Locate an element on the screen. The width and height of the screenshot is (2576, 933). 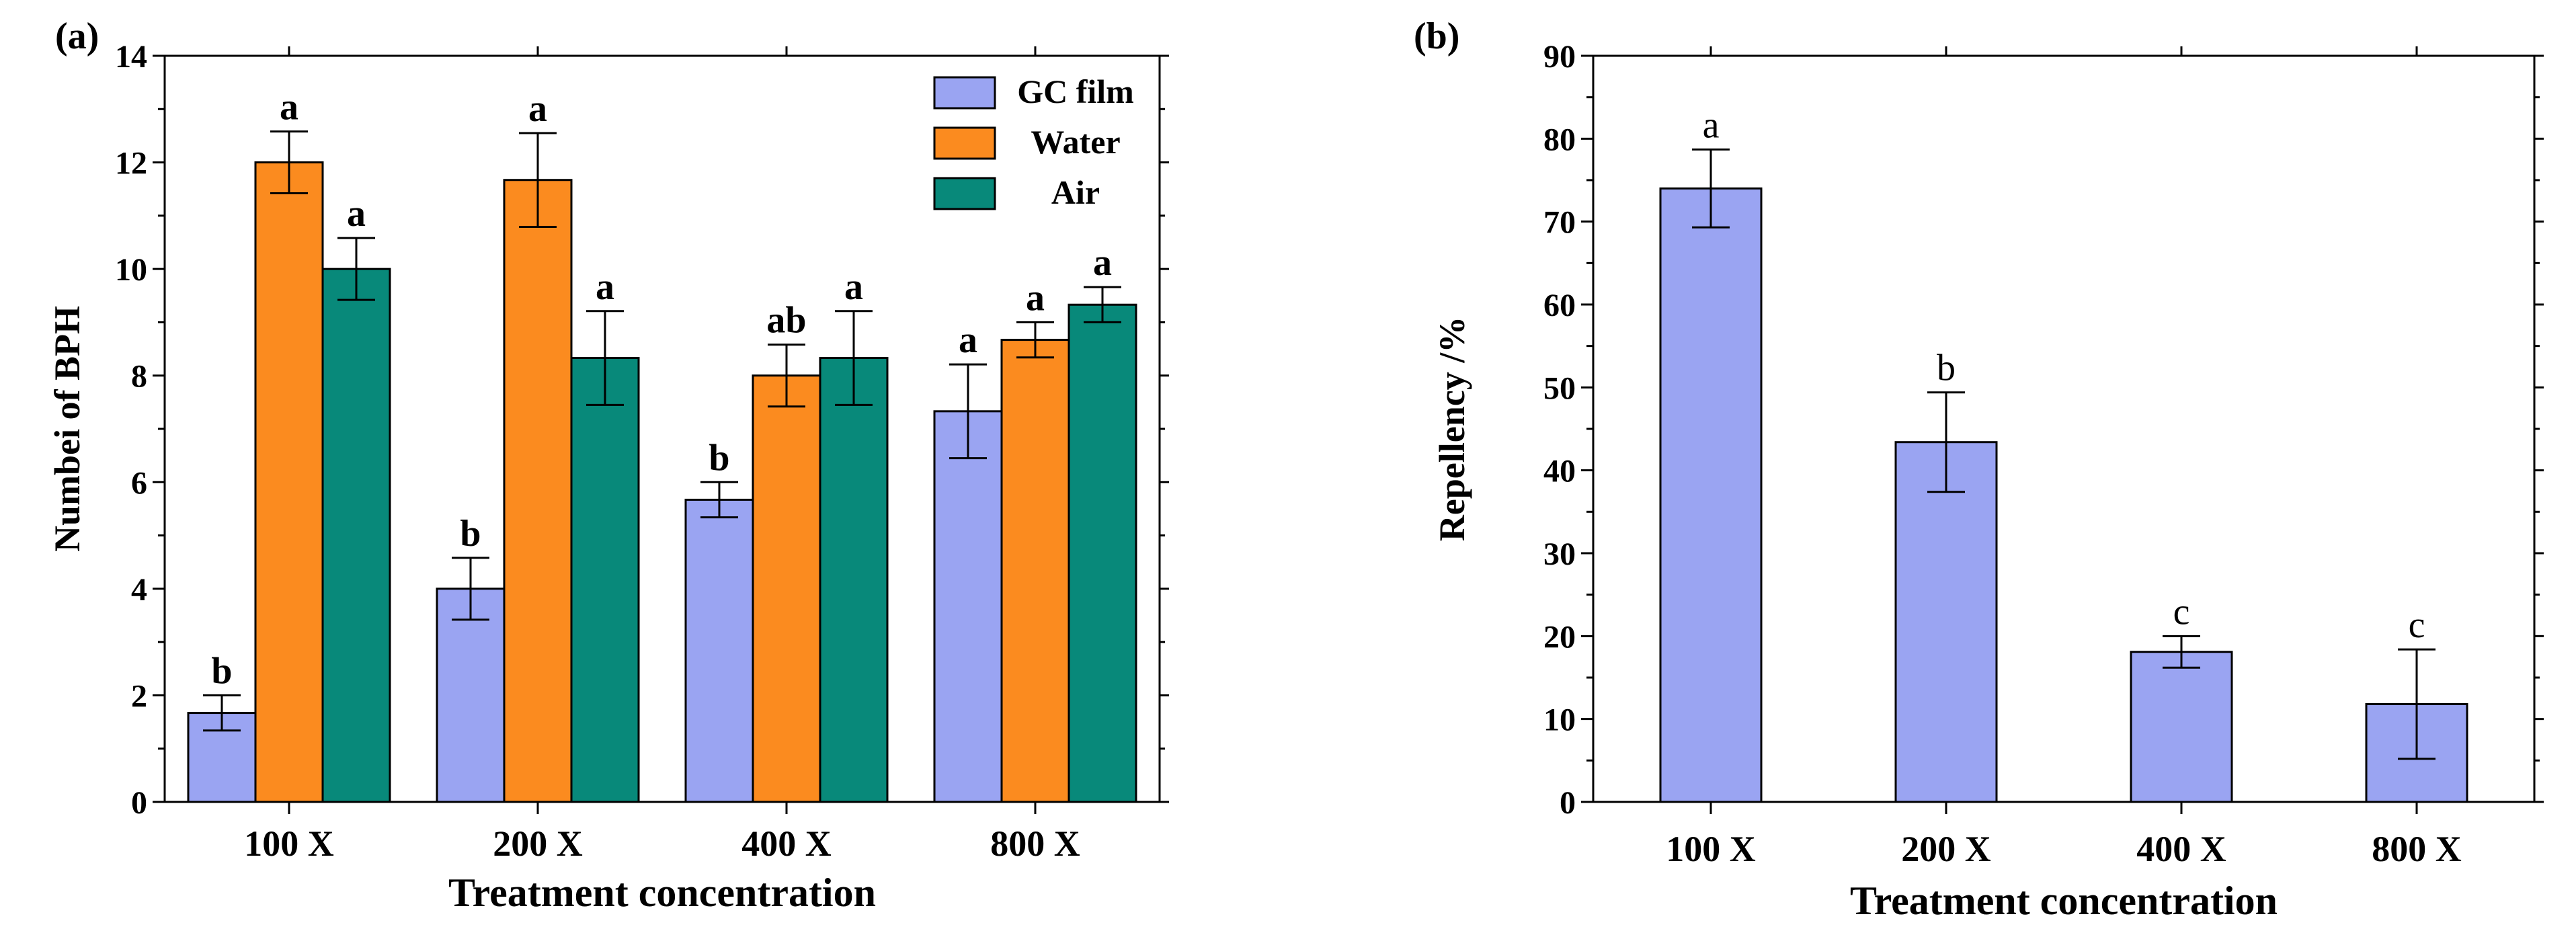
panel-a-legend: GC film Water Air is located at coordinates (1033, 142).